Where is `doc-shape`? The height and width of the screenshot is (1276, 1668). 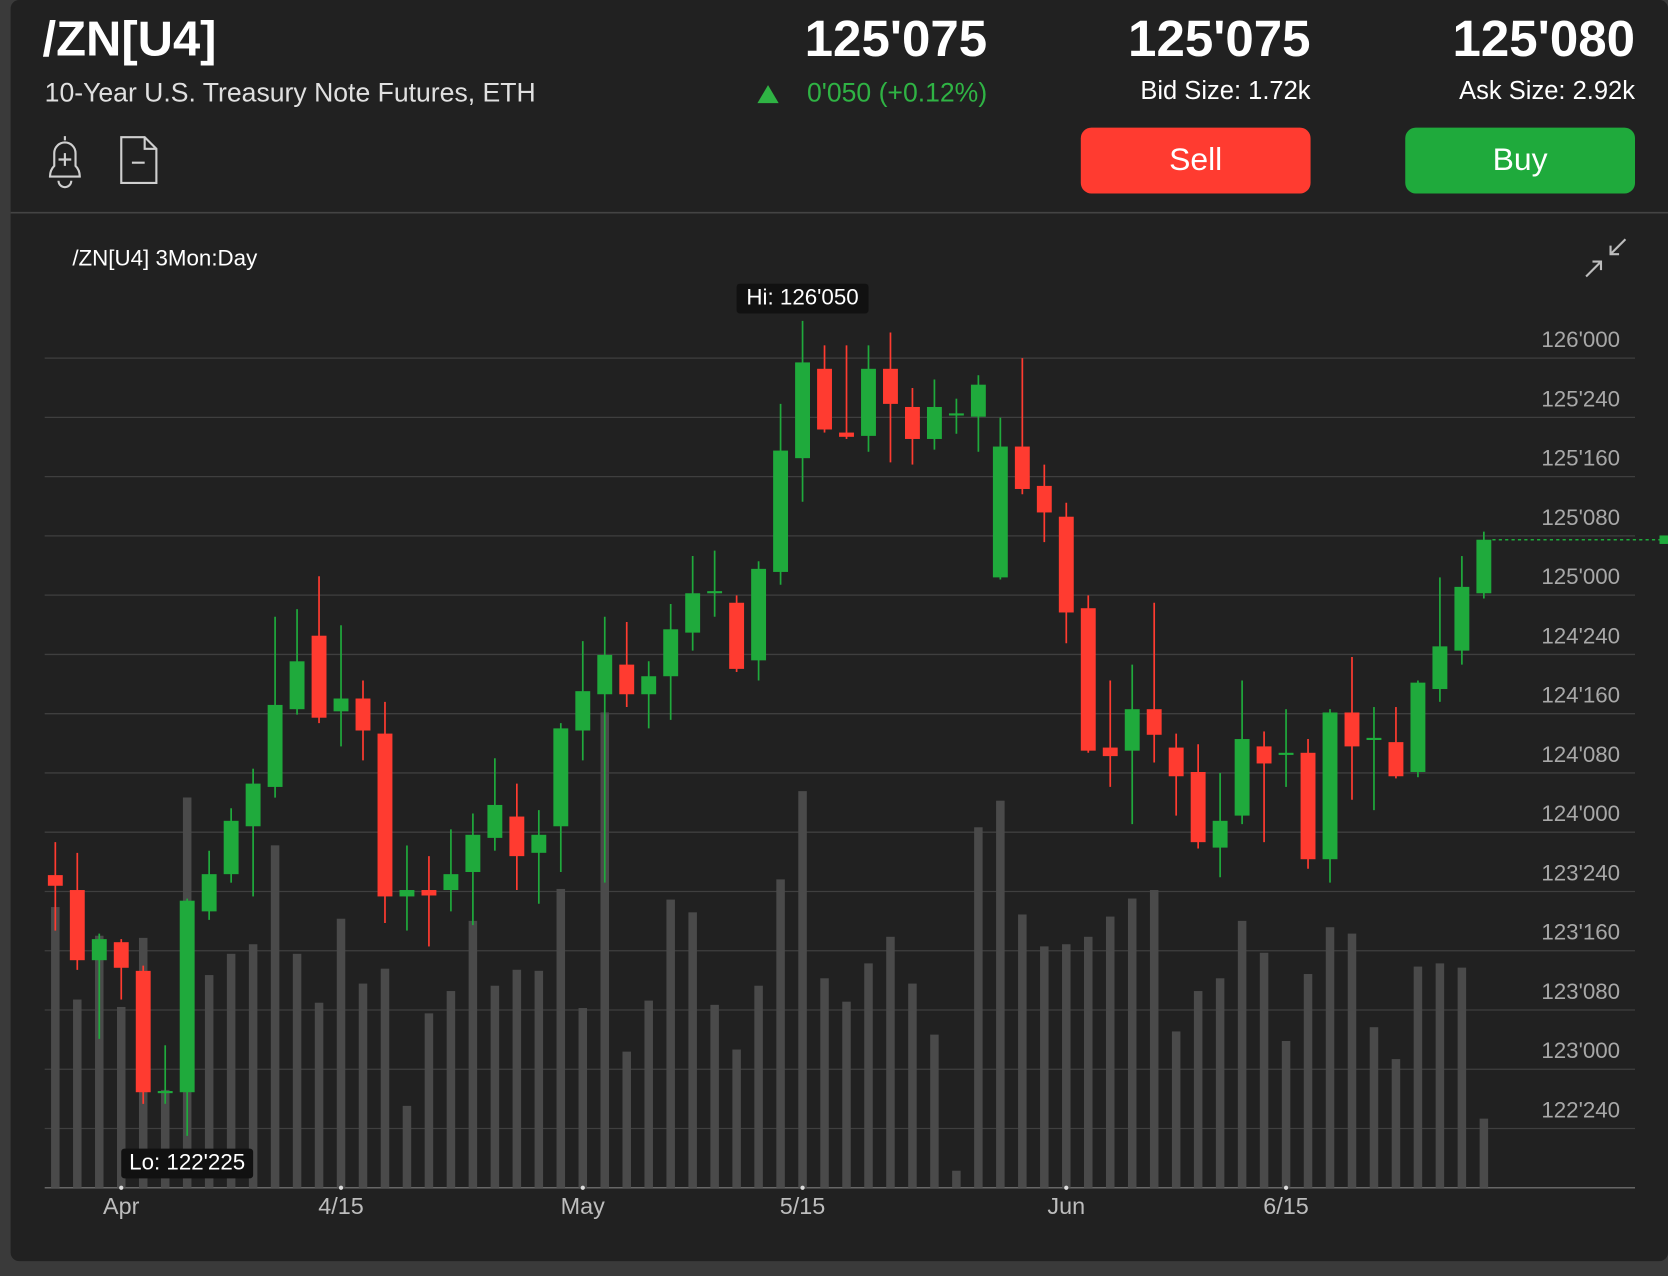 doc-shape is located at coordinates (139, 160).